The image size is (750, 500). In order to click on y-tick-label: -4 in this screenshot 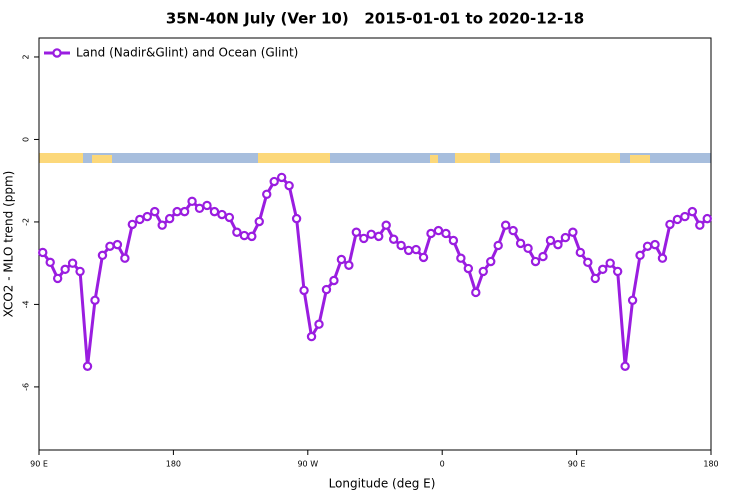, I will do `click(26, 304)`.